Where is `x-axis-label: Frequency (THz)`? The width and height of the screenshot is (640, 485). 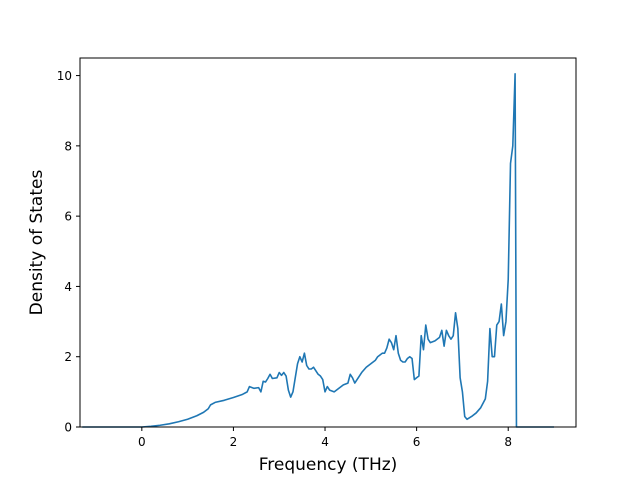 x-axis-label: Frequency (THz) is located at coordinates (328, 465).